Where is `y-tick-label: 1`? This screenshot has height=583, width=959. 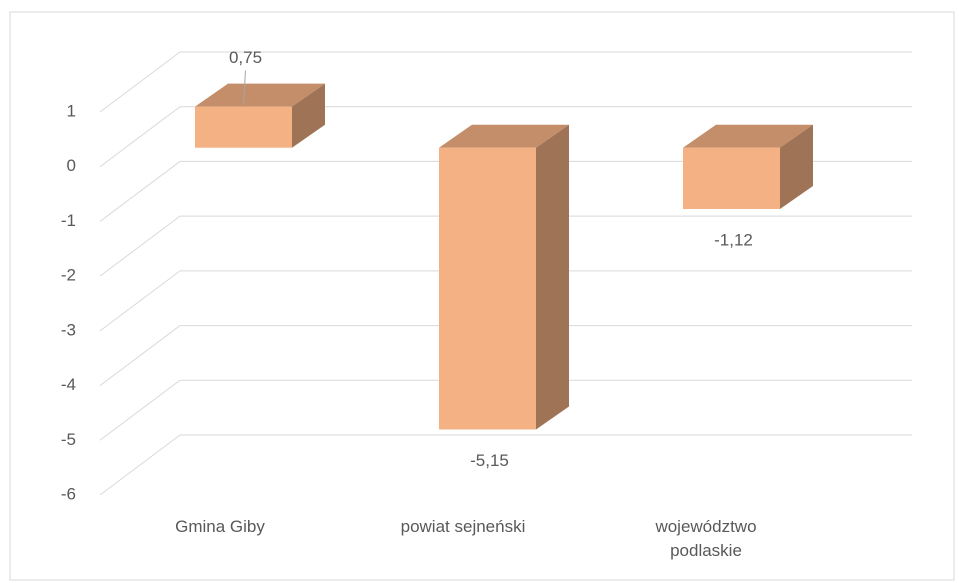 y-tick-label: 1 is located at coordinates (71, 110).